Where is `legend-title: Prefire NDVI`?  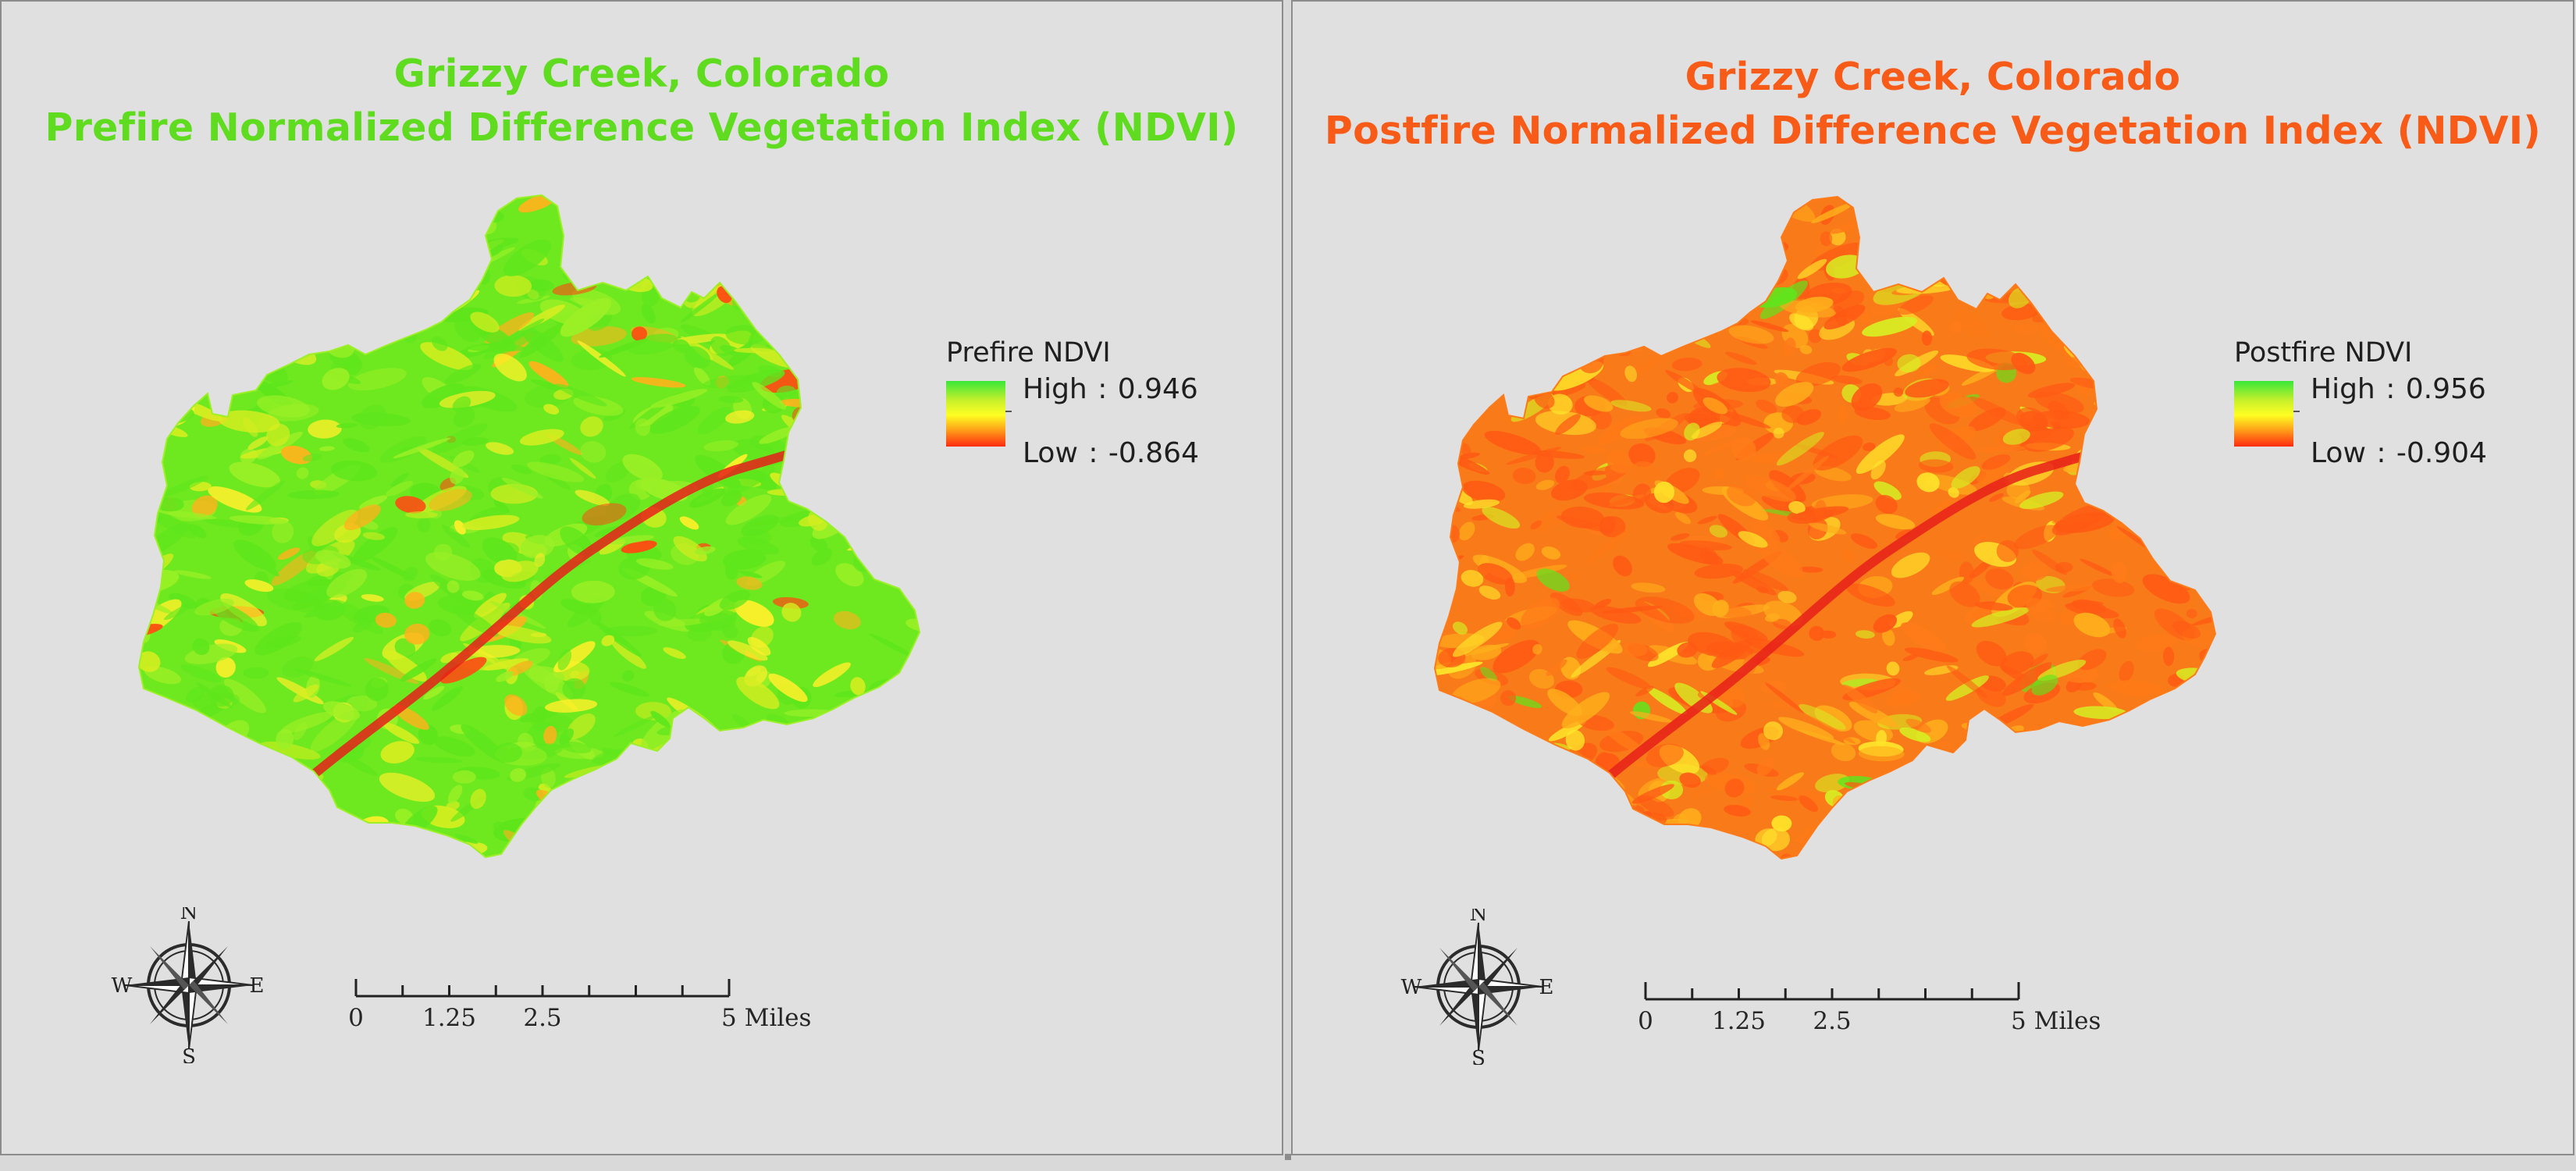
legend-title: Prefire NDVI is located at coordinates (1028, 352).